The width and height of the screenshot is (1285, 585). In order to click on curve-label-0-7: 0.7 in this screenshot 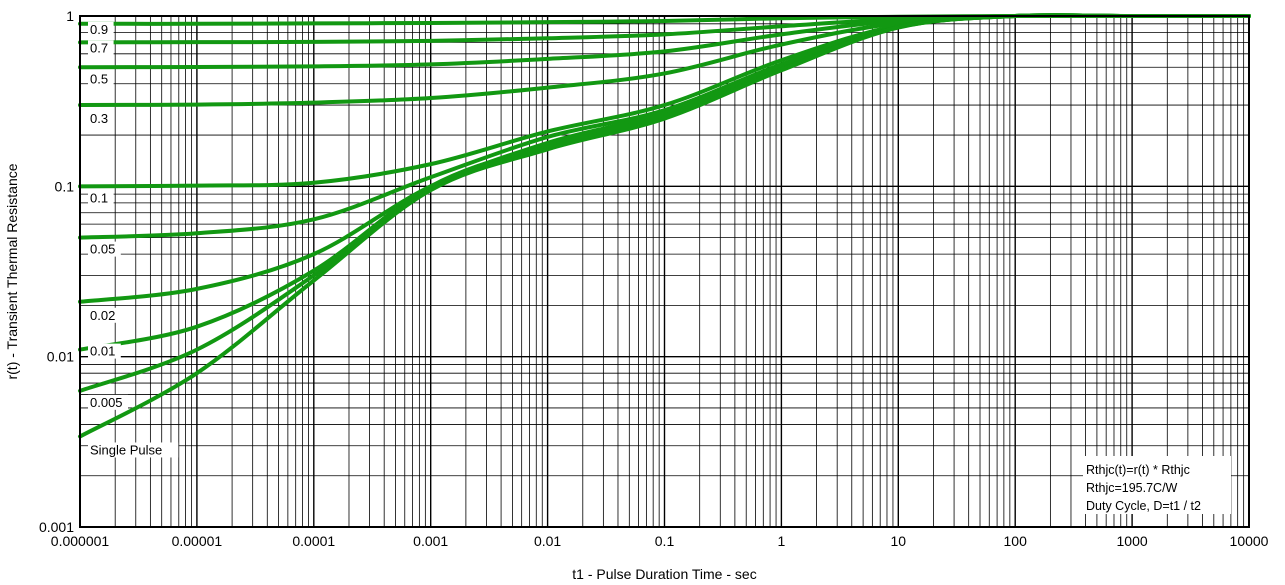, I will do `click(99, 47)`.